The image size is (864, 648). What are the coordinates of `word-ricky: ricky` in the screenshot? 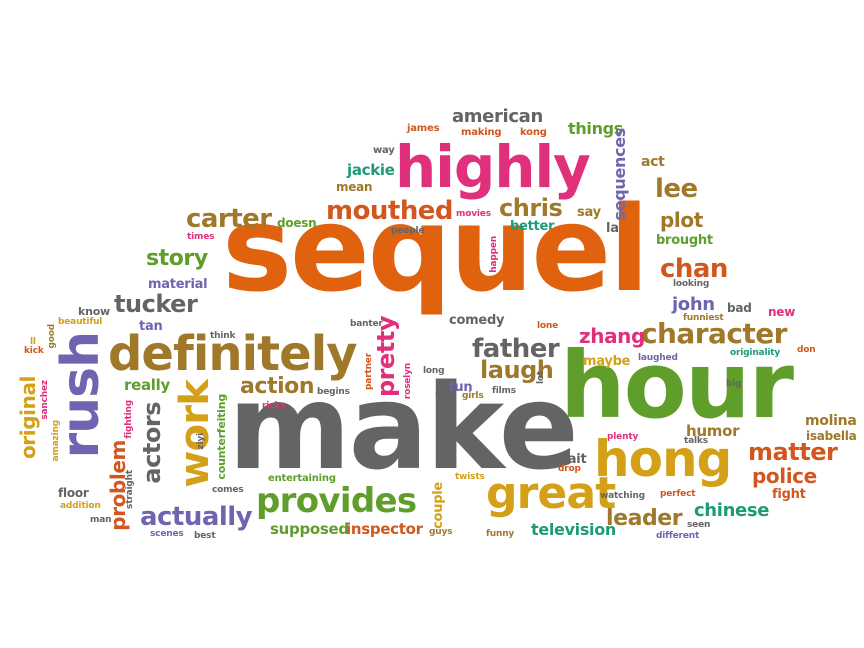 It's located at (274, 406).